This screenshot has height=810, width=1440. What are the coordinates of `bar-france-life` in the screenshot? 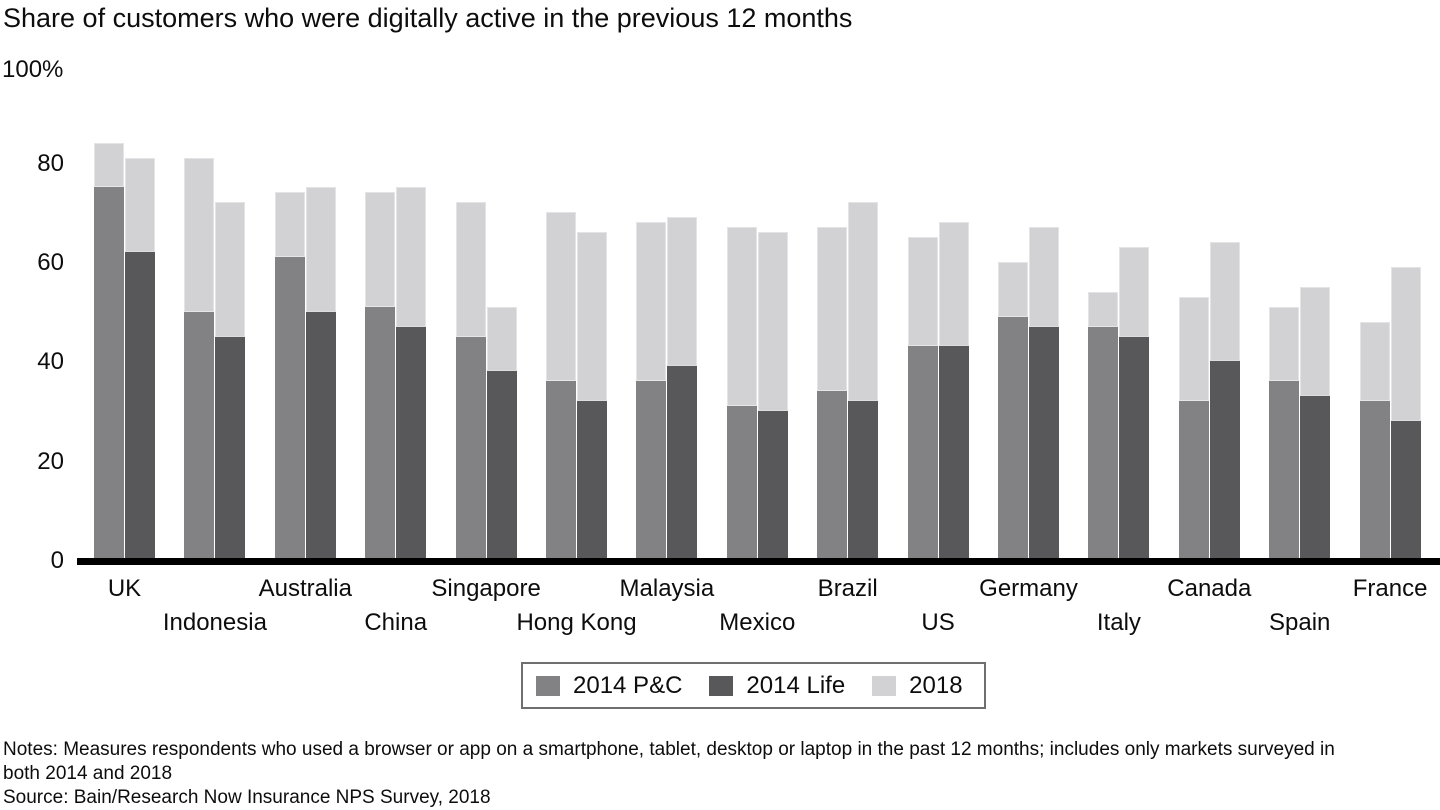 It's located at (1405, 413).